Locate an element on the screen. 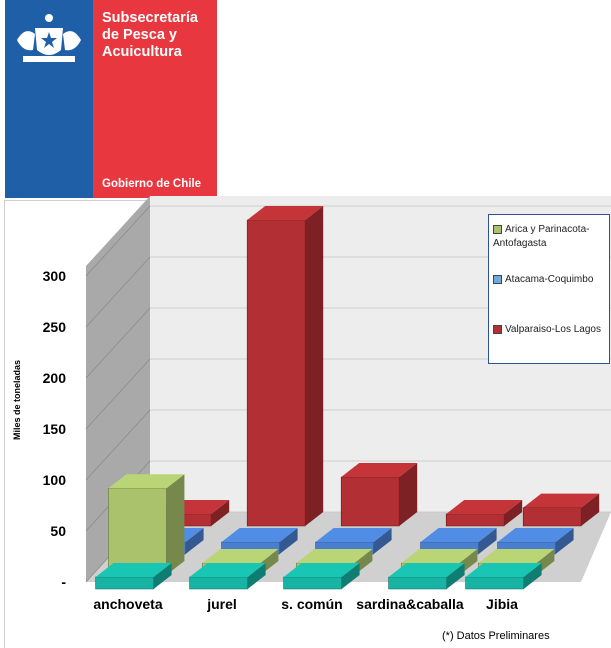  y-tick-label: 50 is located at coordinates (58, 531).